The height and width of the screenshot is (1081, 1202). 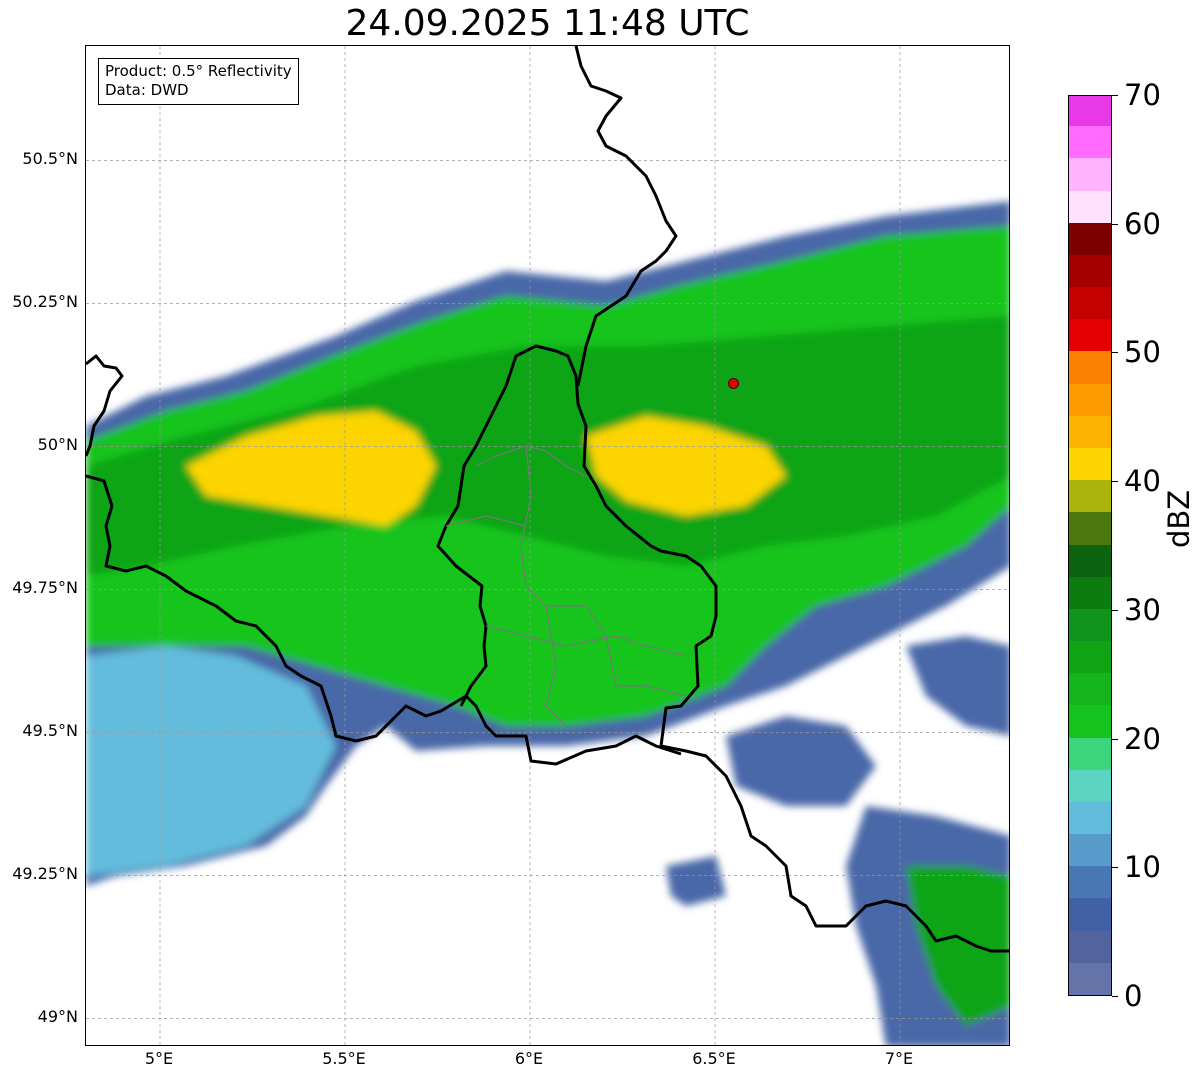 What do you see at coordinates (198, 81) in the screenshot?
I see `product-info-box: Product: 0.5° Reflectivity Data: DWD` at bounding box center [198, 81].